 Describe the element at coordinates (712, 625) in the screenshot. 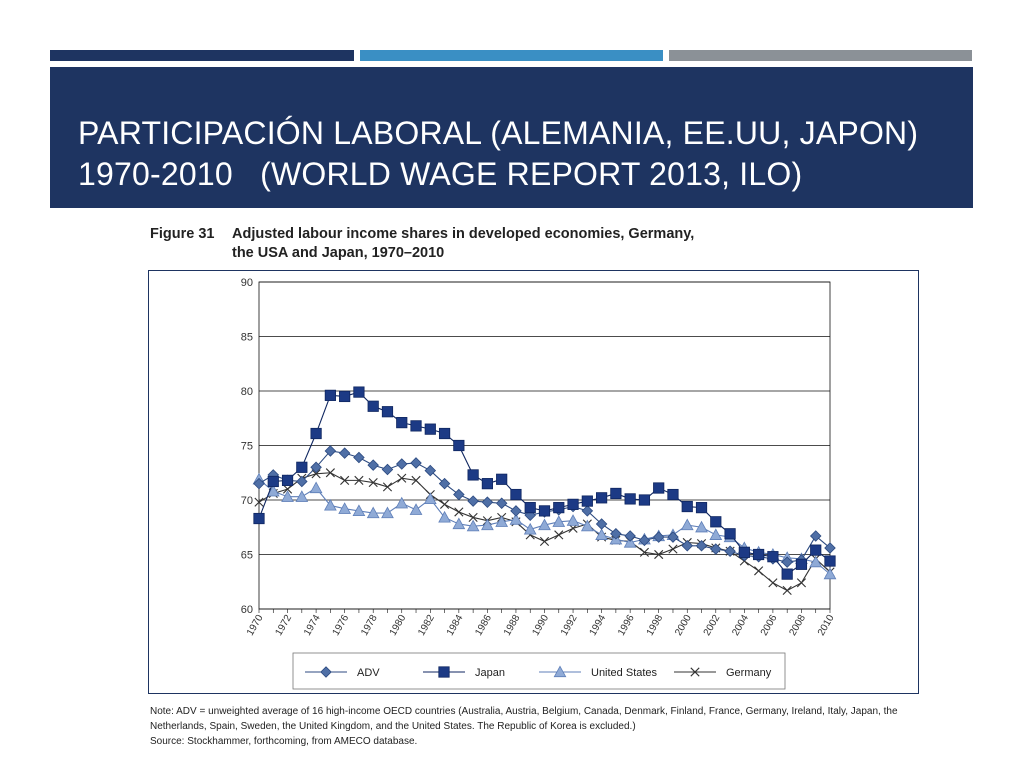

I see `x-tick-label: 2002` at that location.